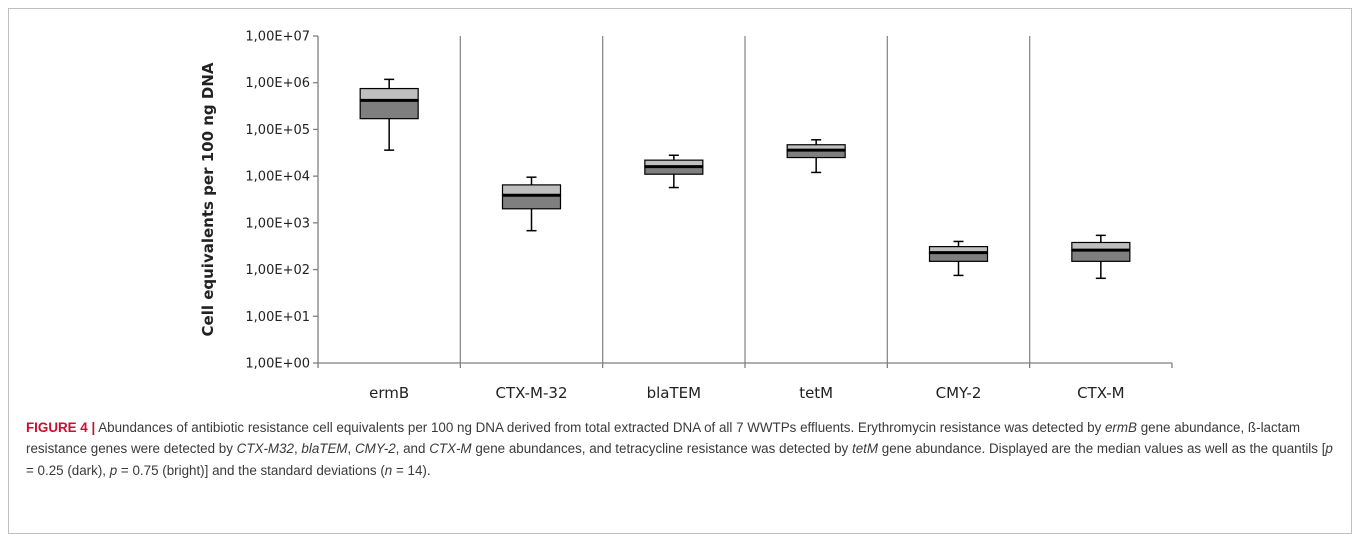 Image resolution: width=1360 pixels, height=542 pixels. What do you see at coordinates (411, 470) in the screenshot?
I see `caption-text: = 14).` at bounding box center [411, 470].